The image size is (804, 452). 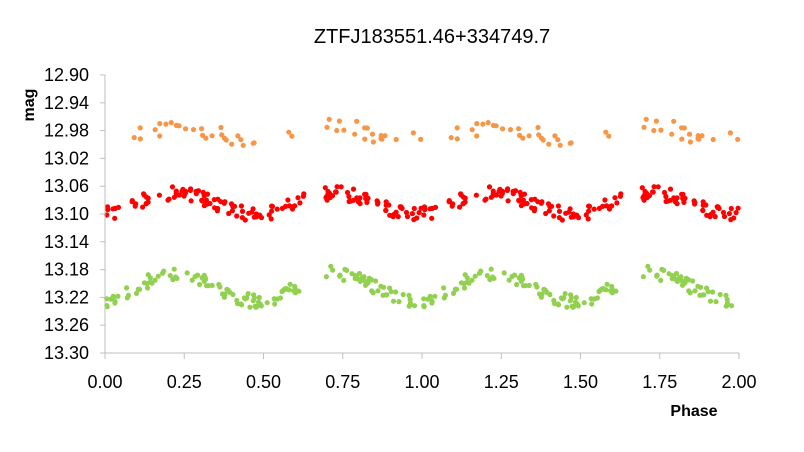 I want to click on chart-title: ZTFJ183551.46+334749.7, so click(x=432, y=37).